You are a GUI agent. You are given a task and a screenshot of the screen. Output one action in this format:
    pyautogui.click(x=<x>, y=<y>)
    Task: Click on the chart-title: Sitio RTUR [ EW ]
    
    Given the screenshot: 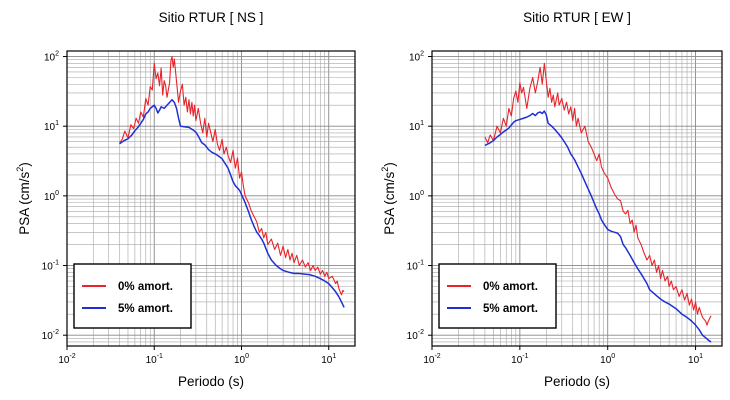 What is the action you would take?
    pyautogui.click(x=577, y=17)
    